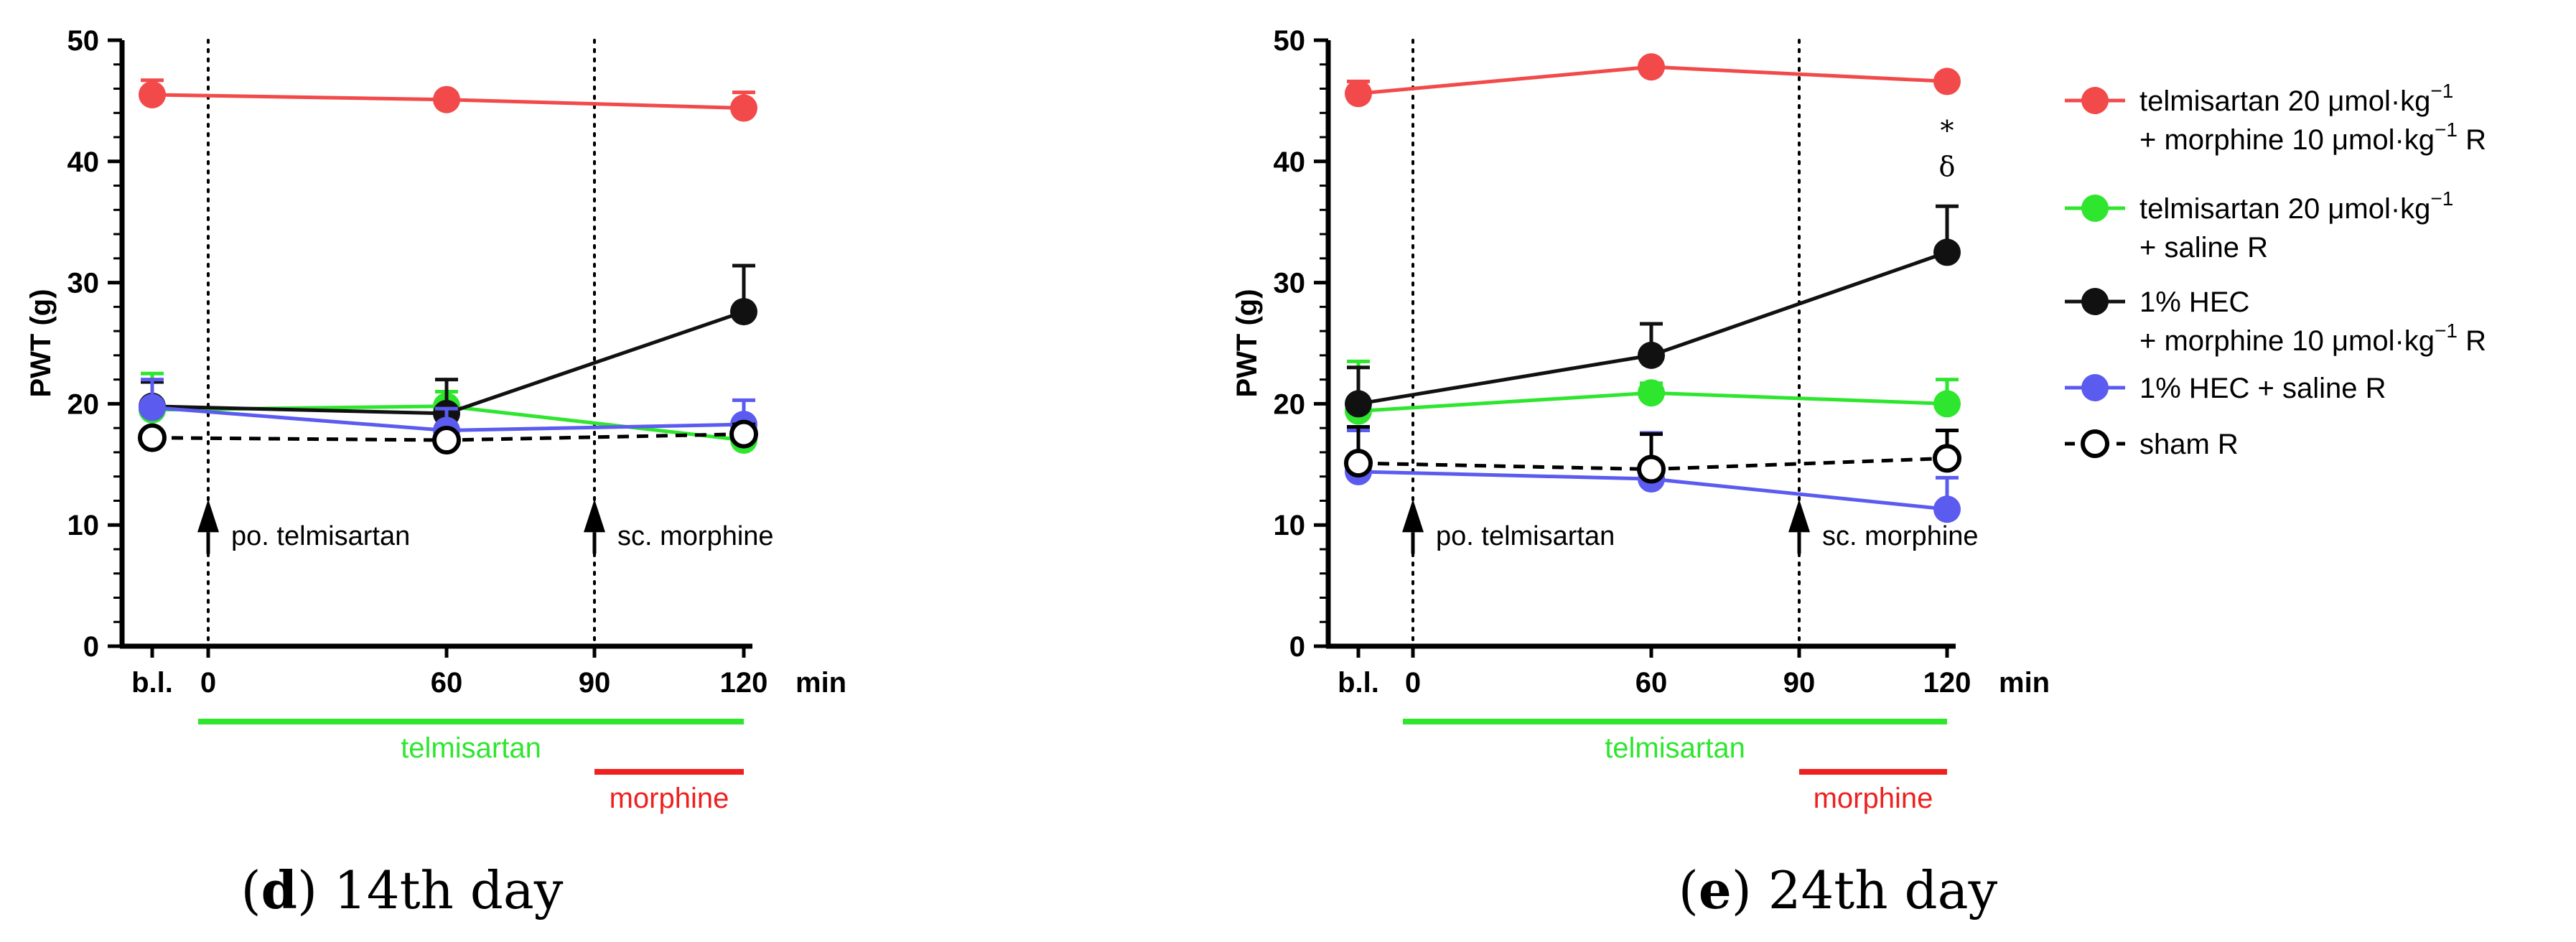 This screenshot has height=942, width=2576. I want to click on legend-label-line2: + saline R, so click(2203, 248).